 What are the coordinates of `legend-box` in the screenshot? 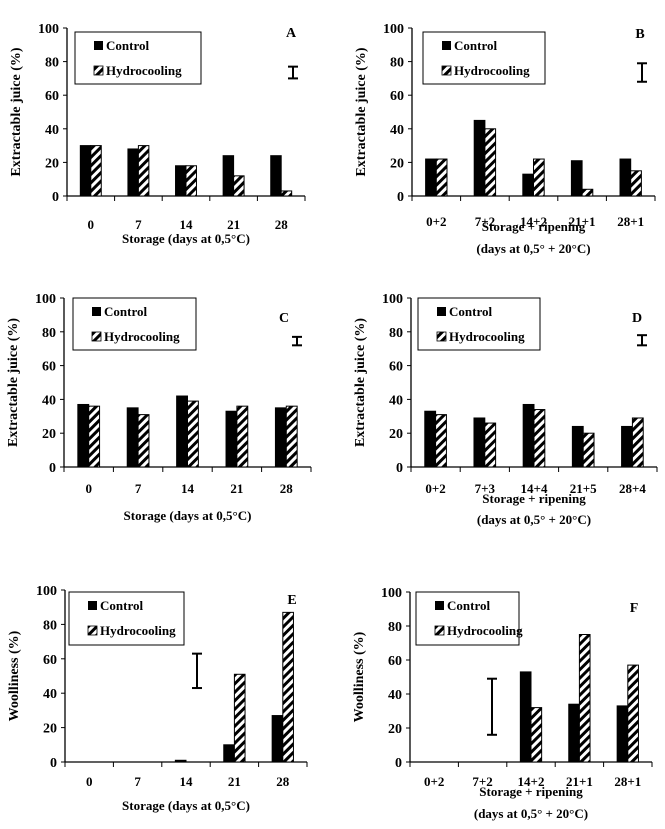 It's located at (126, 618).